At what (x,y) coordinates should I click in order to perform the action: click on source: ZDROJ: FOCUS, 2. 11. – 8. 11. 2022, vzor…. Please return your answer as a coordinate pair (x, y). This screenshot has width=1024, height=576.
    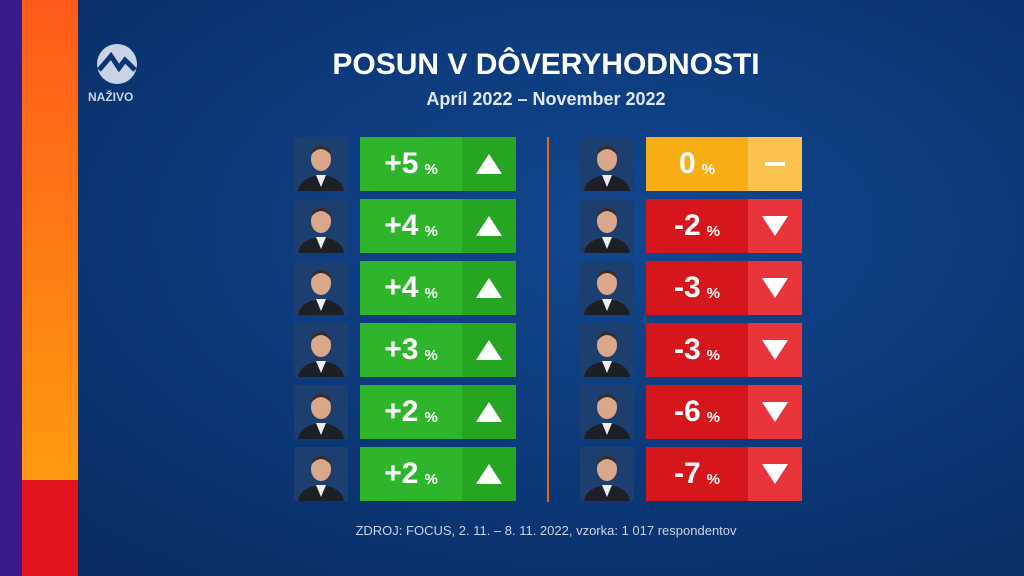
    Looking at the image, I should click on (546, 530).